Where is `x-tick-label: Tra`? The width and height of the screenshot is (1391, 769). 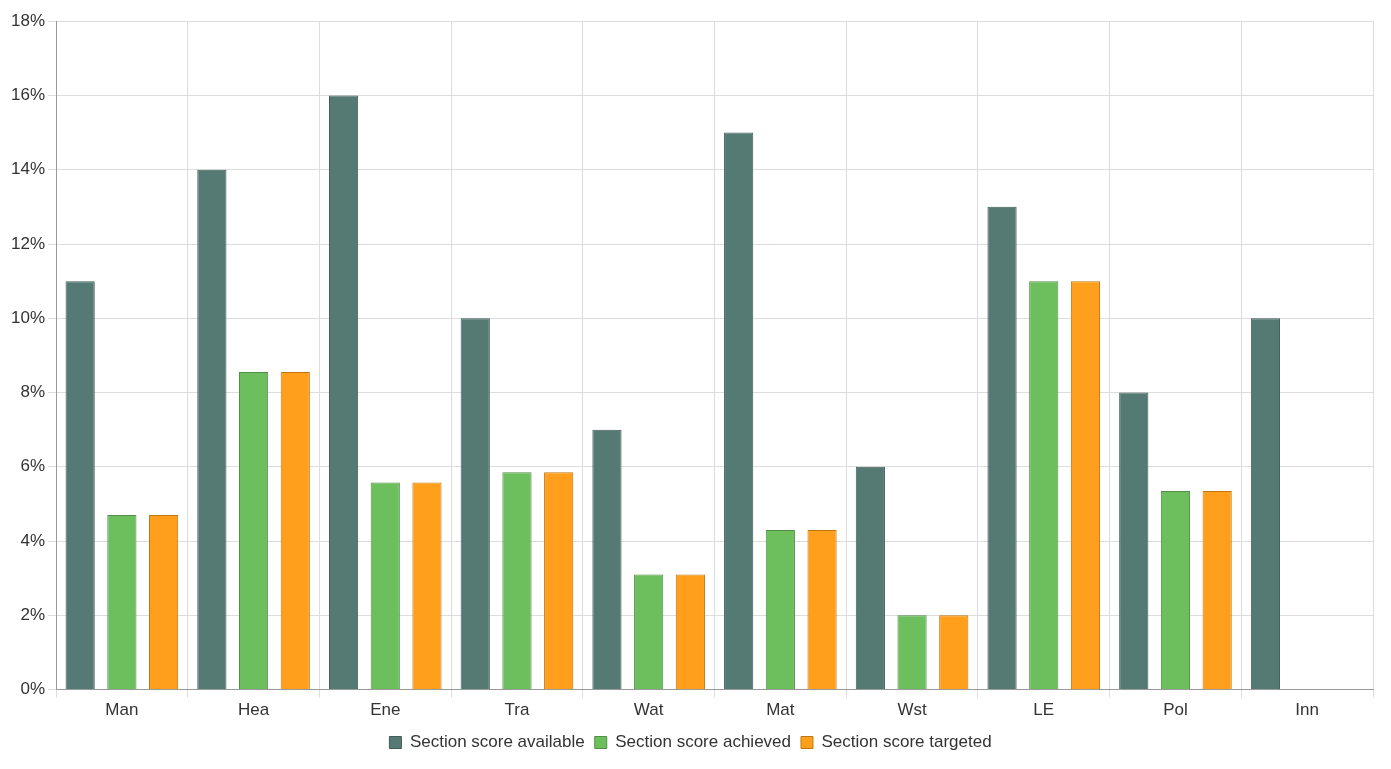
x-tick-label: Tra is located at coordinates (517, 710).